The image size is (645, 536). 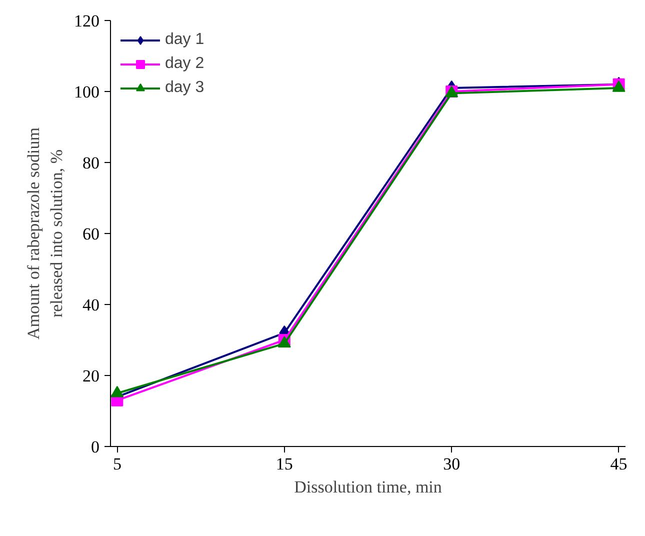 What do you see at coordinates (91, 376) in the screenshot?
I see `y-tick-label: 20` at bounding box center [91, 376].